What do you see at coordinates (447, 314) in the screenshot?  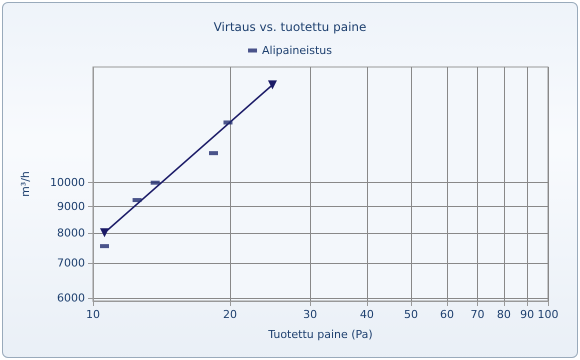 I see `x-tick-label: 60` at bounding box center [447, 314].